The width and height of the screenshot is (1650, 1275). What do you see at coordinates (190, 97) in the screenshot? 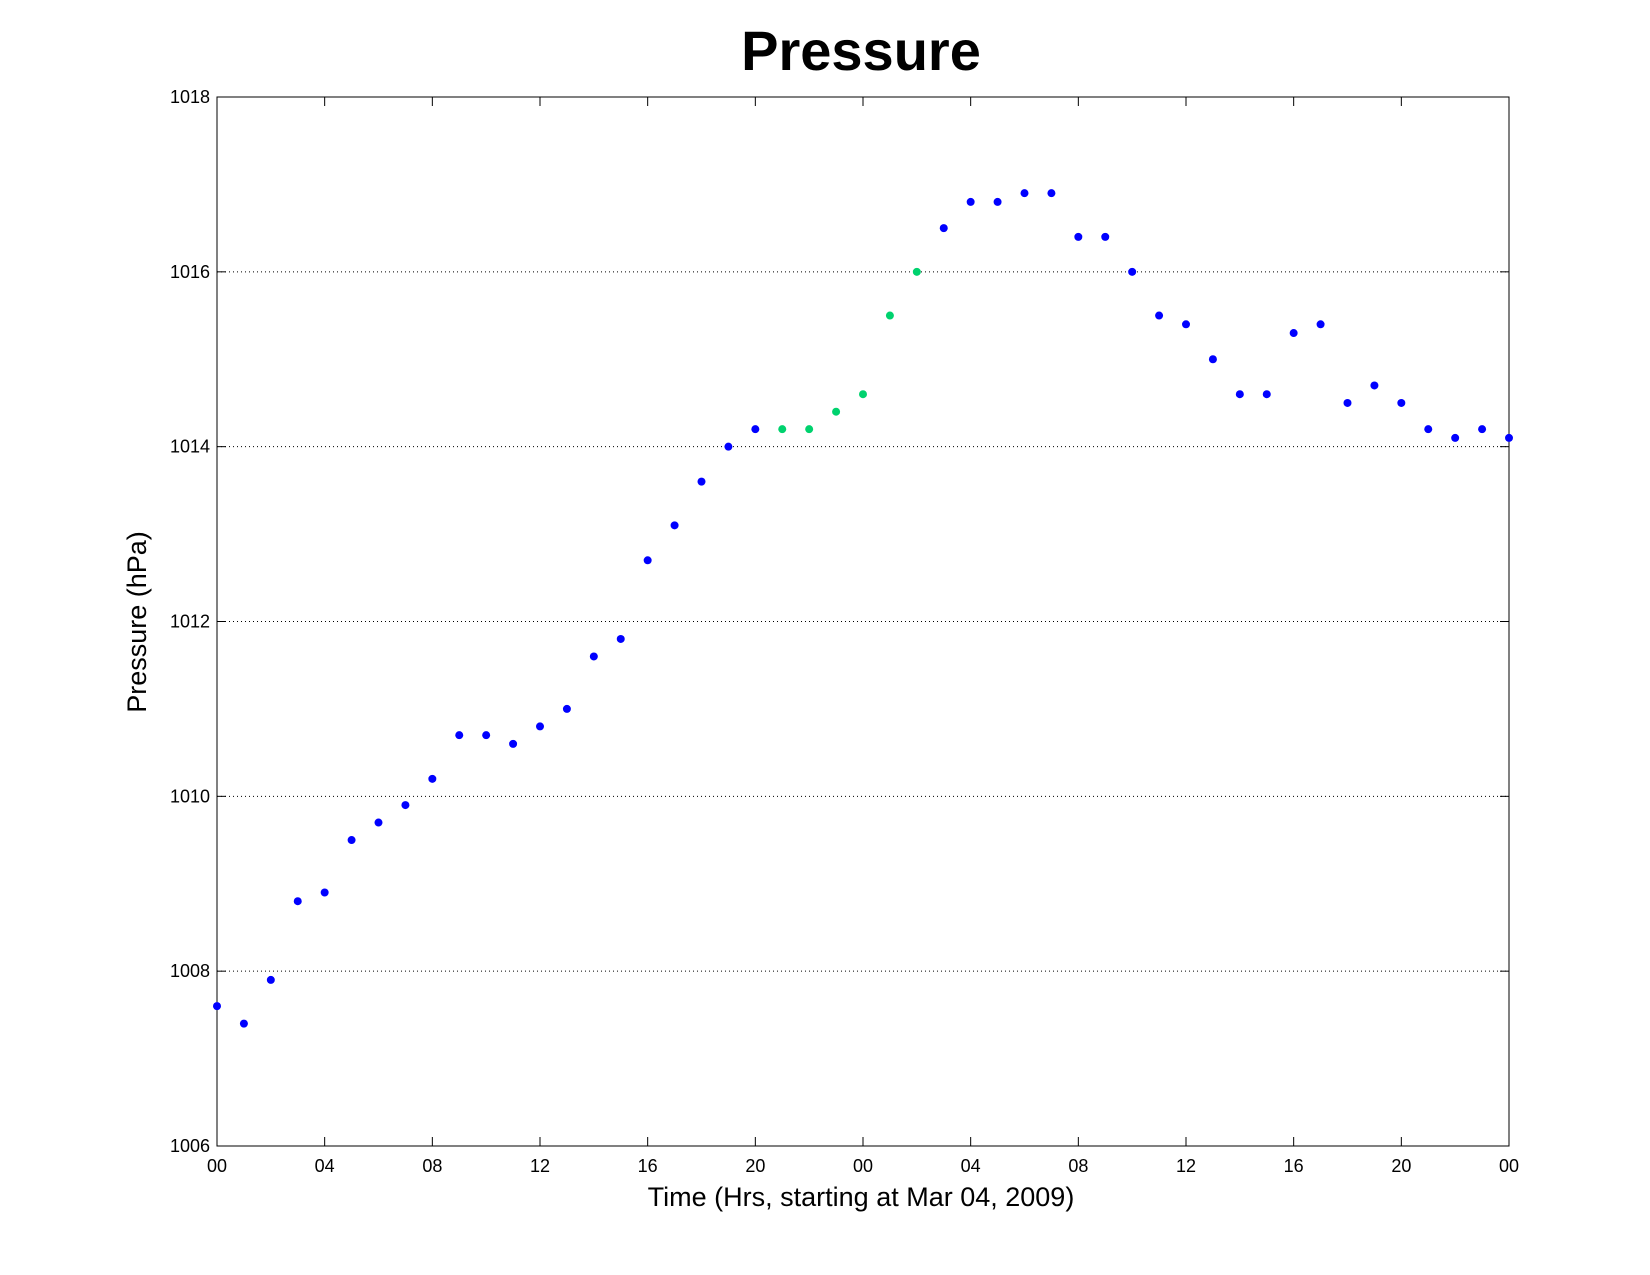
I see `y-tick-label: 1018` at bounding box center [190, 97].